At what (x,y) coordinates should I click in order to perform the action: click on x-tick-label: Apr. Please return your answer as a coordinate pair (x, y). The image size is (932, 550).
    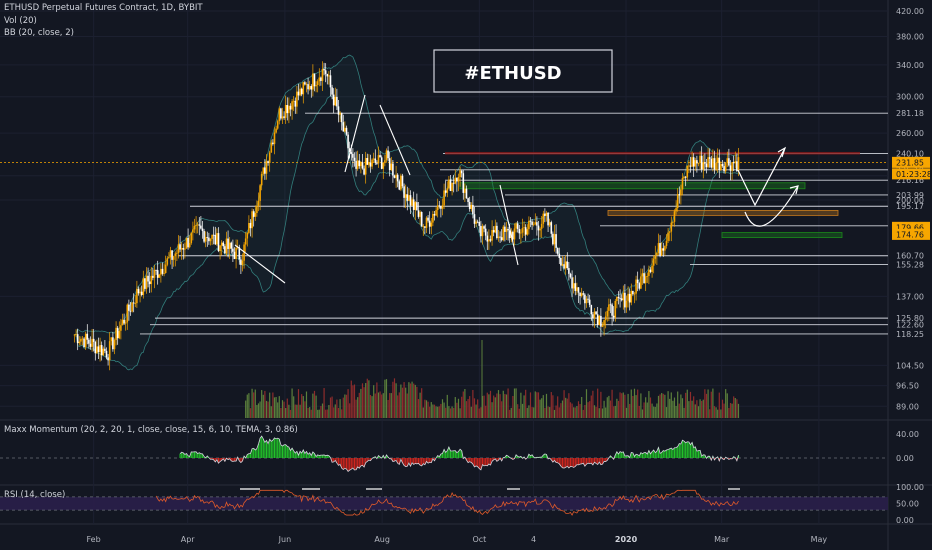
    Looking at the image, I should click on (188, 539).